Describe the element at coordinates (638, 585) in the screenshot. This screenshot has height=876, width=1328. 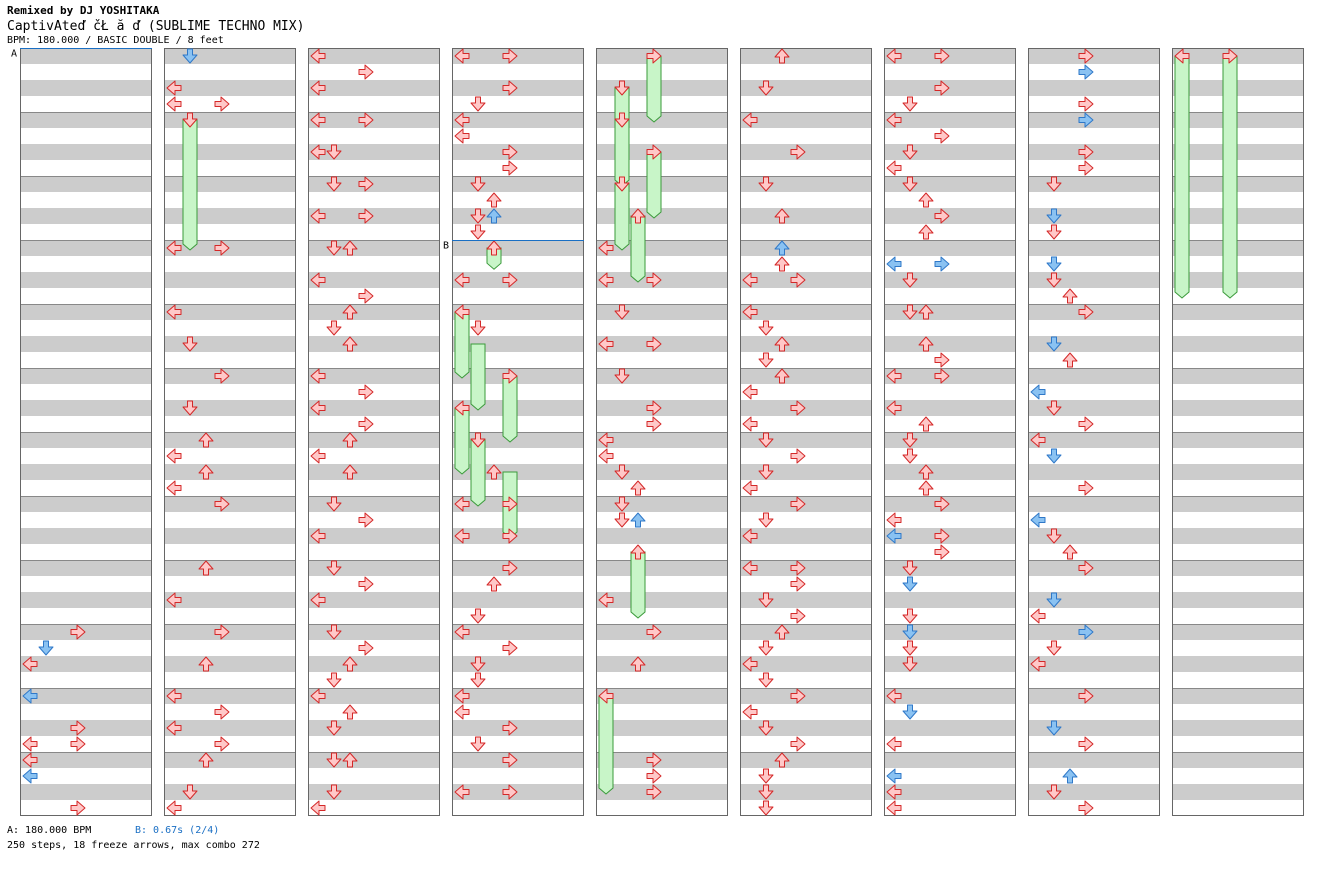
I see `freeze-arrow-up` at that location.